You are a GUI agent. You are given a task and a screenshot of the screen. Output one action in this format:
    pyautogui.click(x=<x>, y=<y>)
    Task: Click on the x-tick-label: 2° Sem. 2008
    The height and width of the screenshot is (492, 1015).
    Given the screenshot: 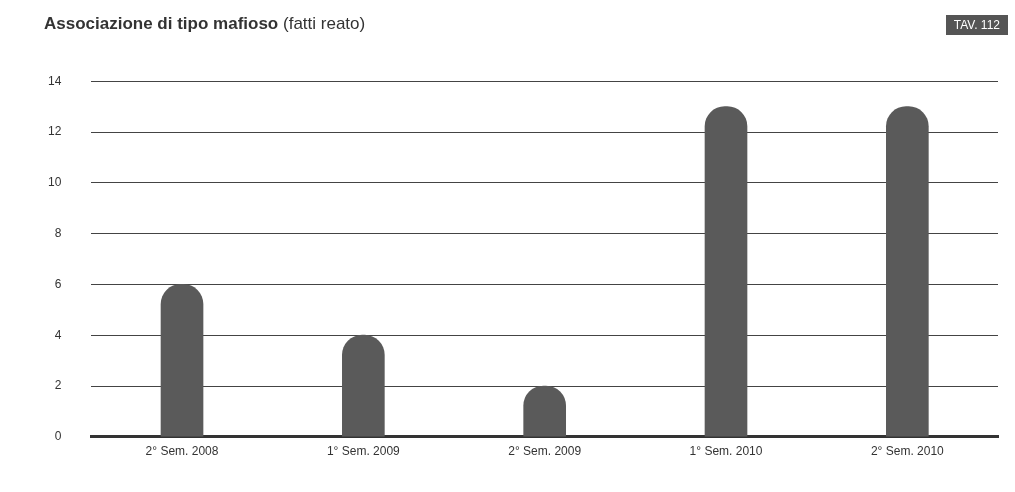 What is the action you would take?
    pyautogui.click(x=182, y=451)
    